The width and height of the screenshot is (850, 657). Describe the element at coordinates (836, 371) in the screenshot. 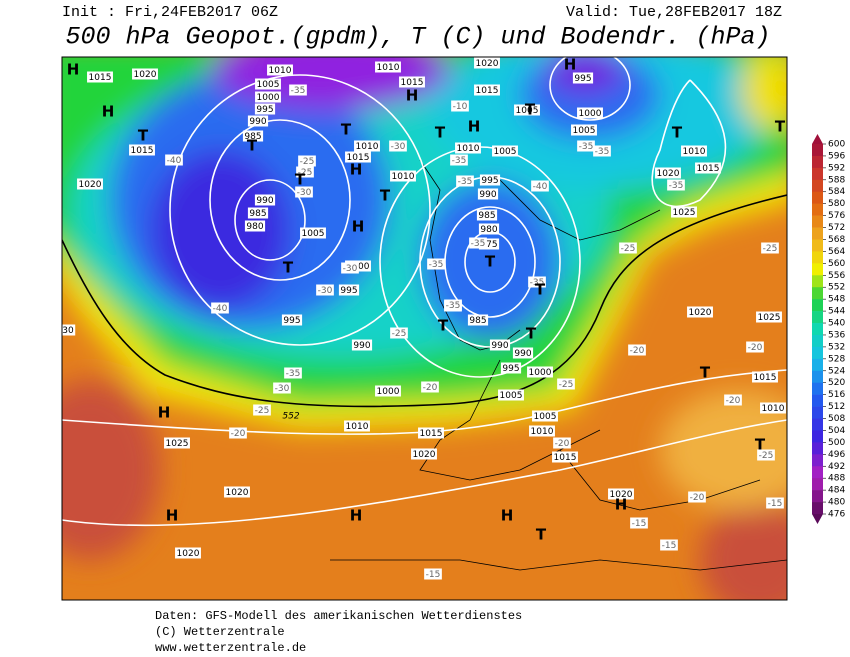

I see `colorbar-tick-label: 524` at that location.